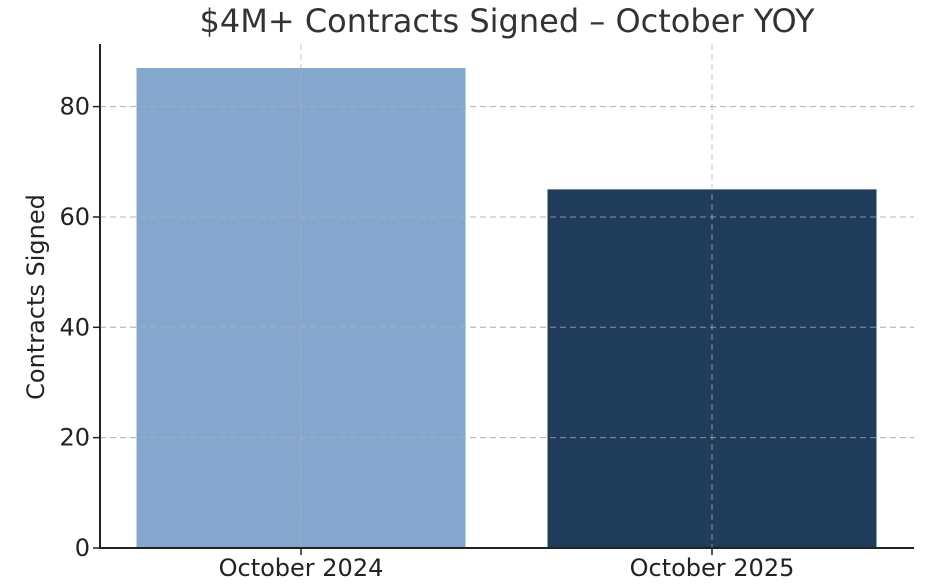 Image resolution: width=925 pixels, height=586 pixels. What do you see at coordinates (712, 568) in the screenshot?
I see `x-tick-label: October 2025` at bounding box center [712, 568].